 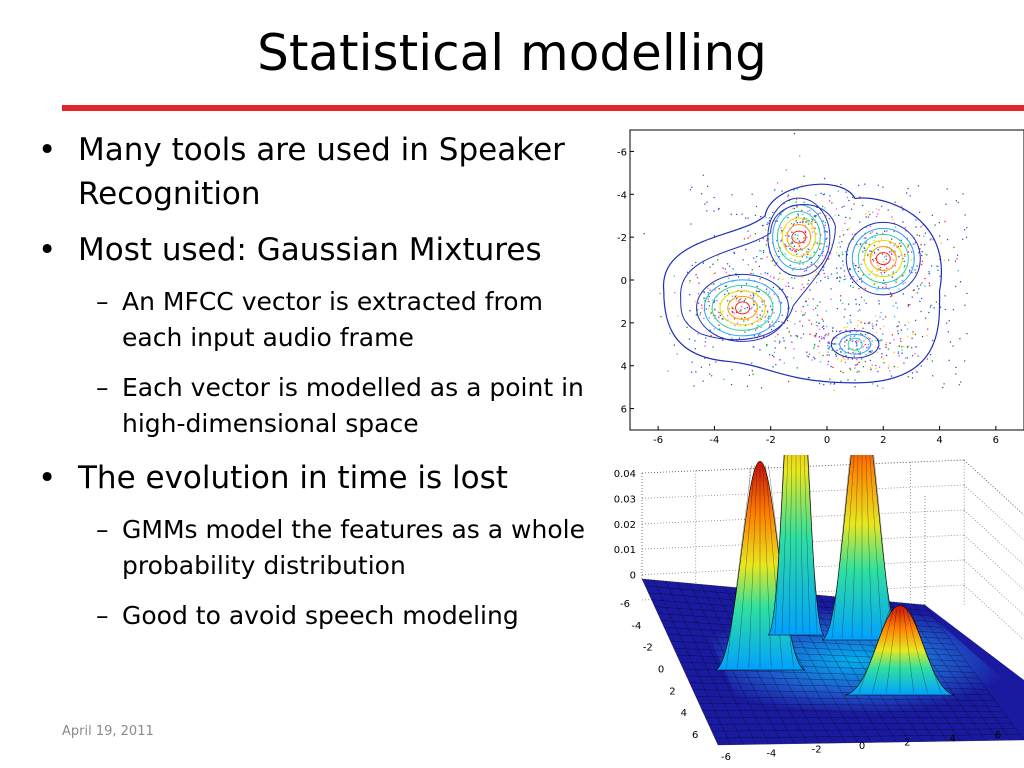 What do you see at coordinates (742, 308) in the screenshot?
I see `contour-ring` at bounding box center [742, 308].